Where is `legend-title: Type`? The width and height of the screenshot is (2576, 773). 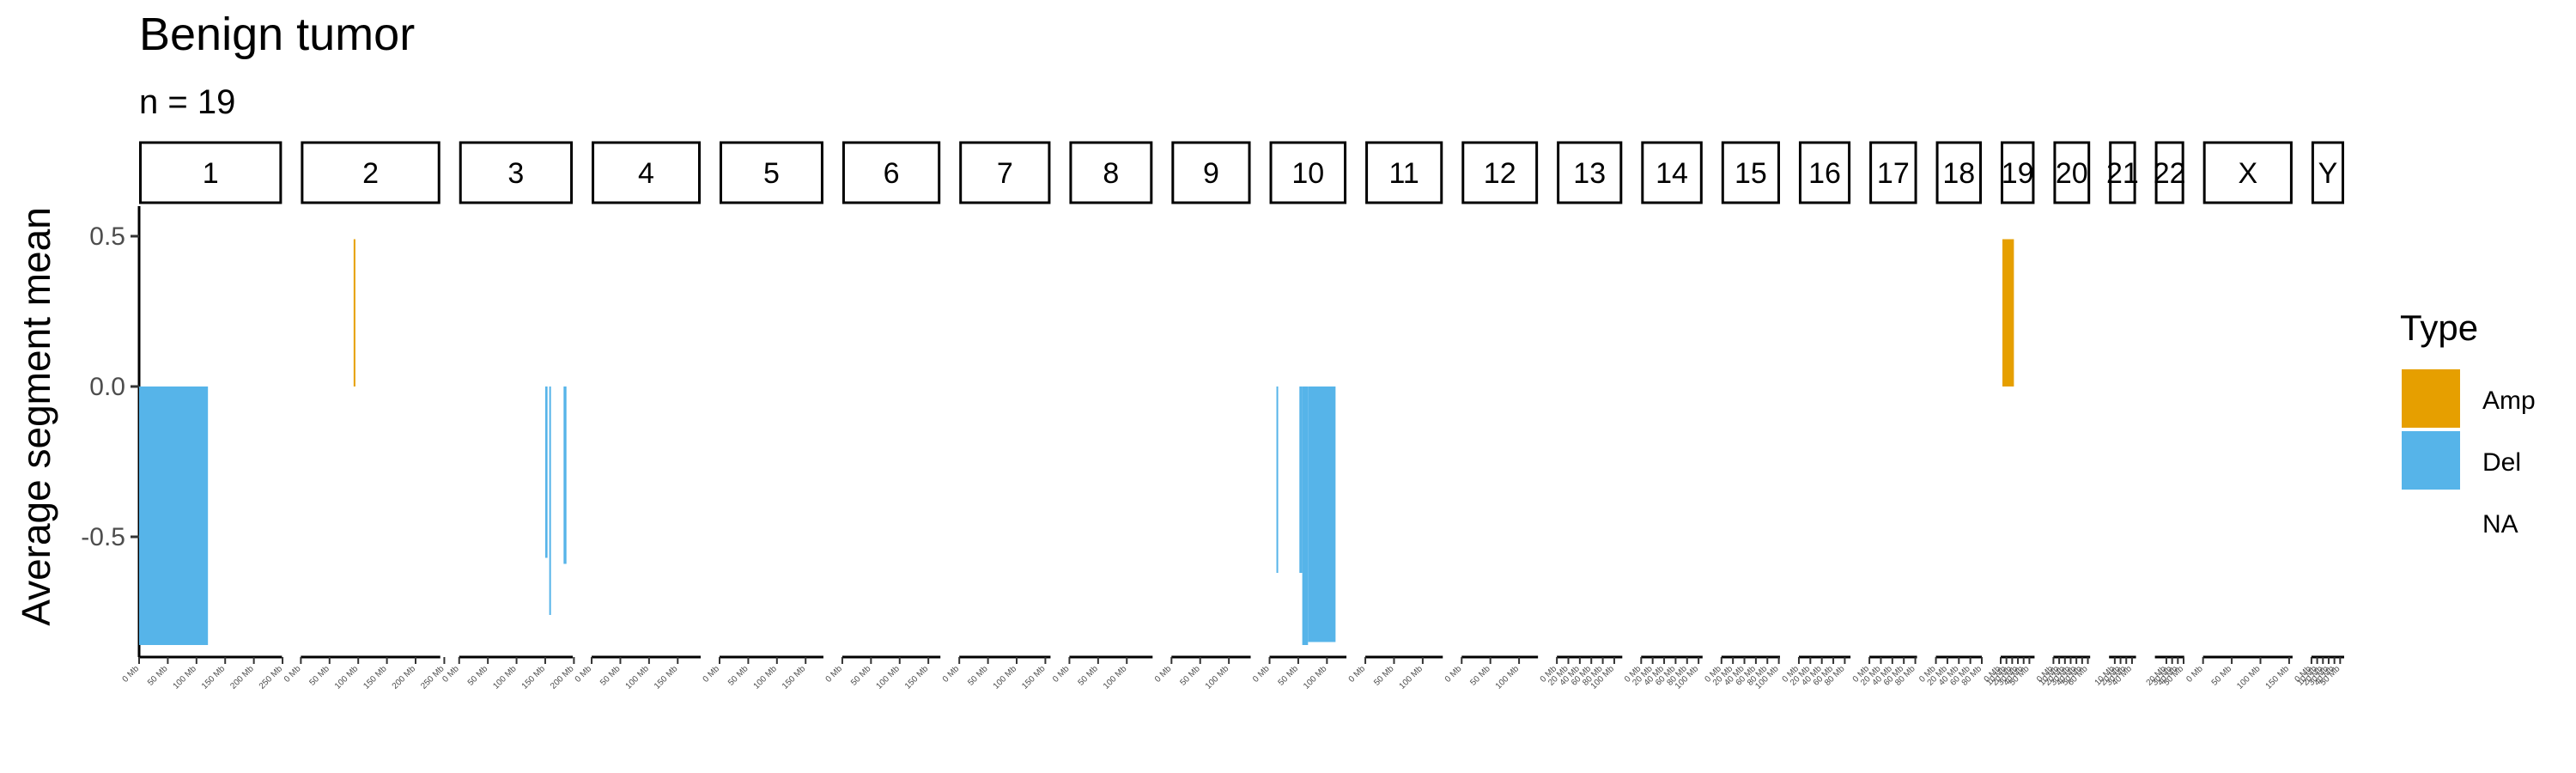
legend-title: Type is located at coordinates (2439, 327).